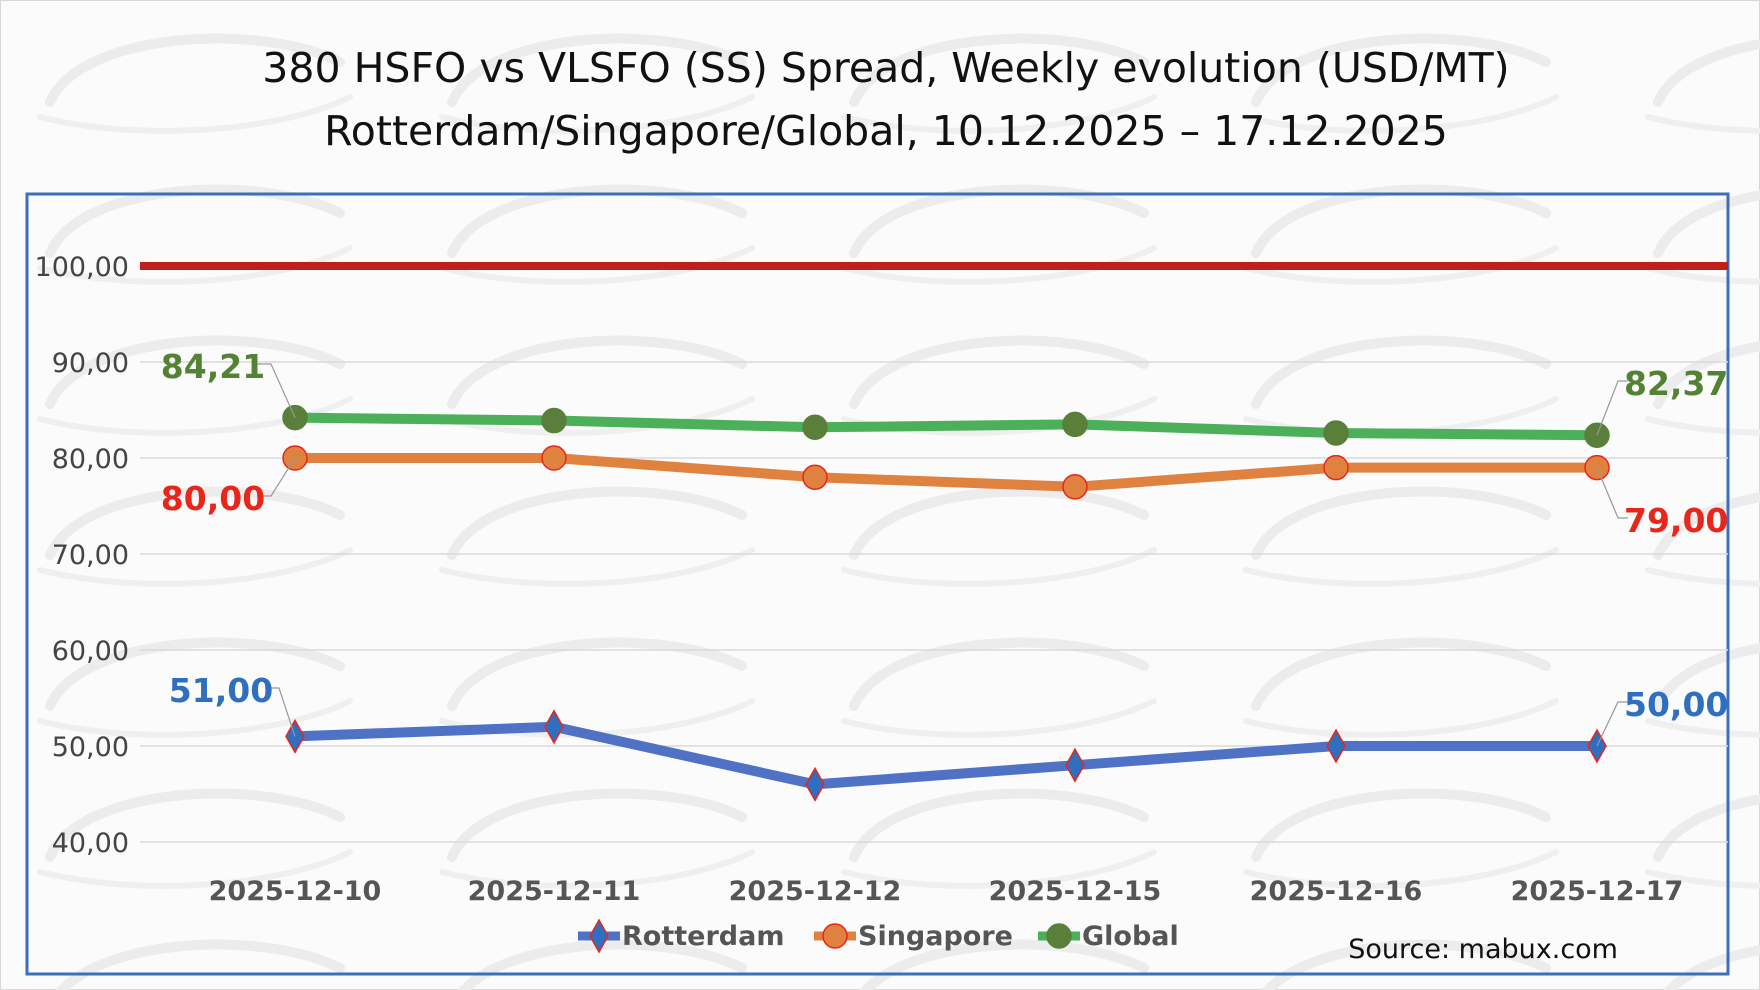 The height and width of the screenshot is (990, 1760). Describe the element at coordinates (554, 891) in the screenshot. I see `x-tick-label: 2025-12-11` at that location.